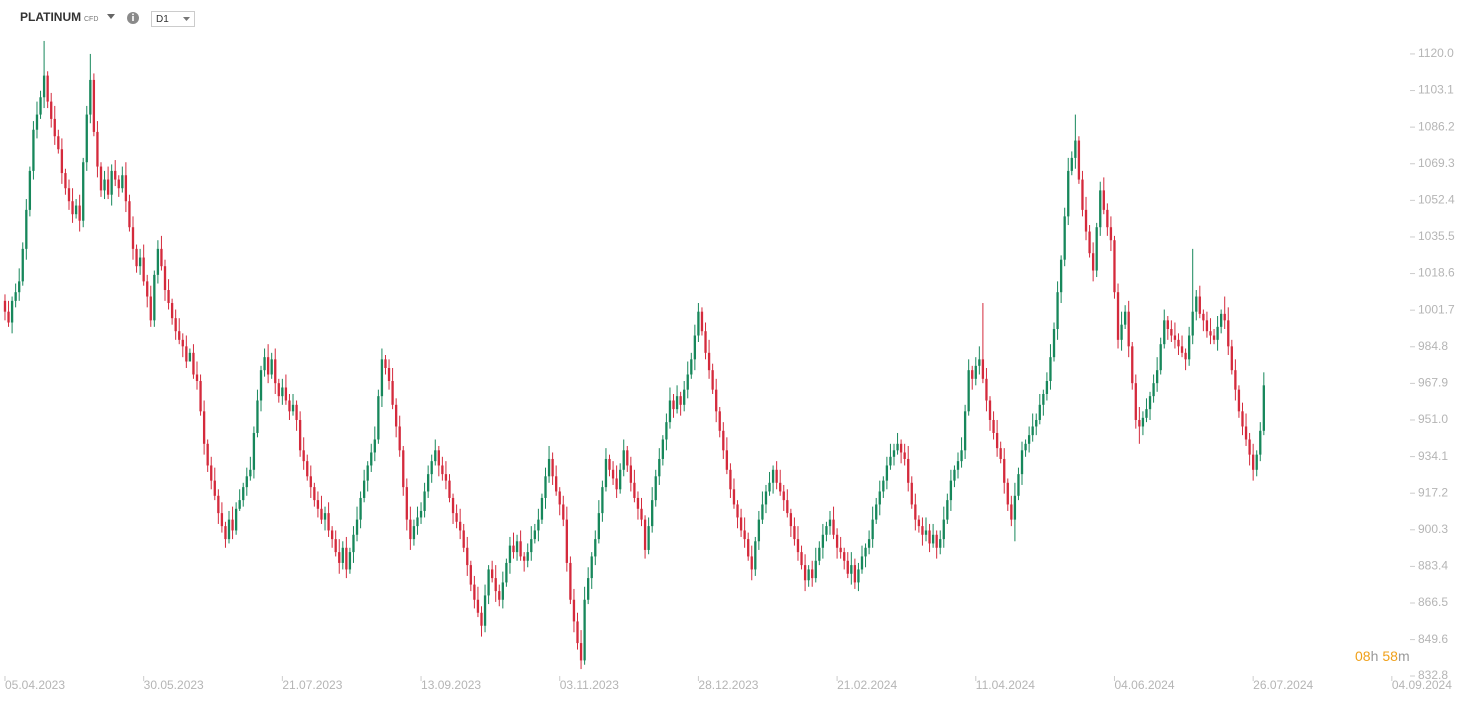 This screenshot has width=1482, height=702. I want to click on toolbar: PLATINUM CFD D1, so click(107, 18).